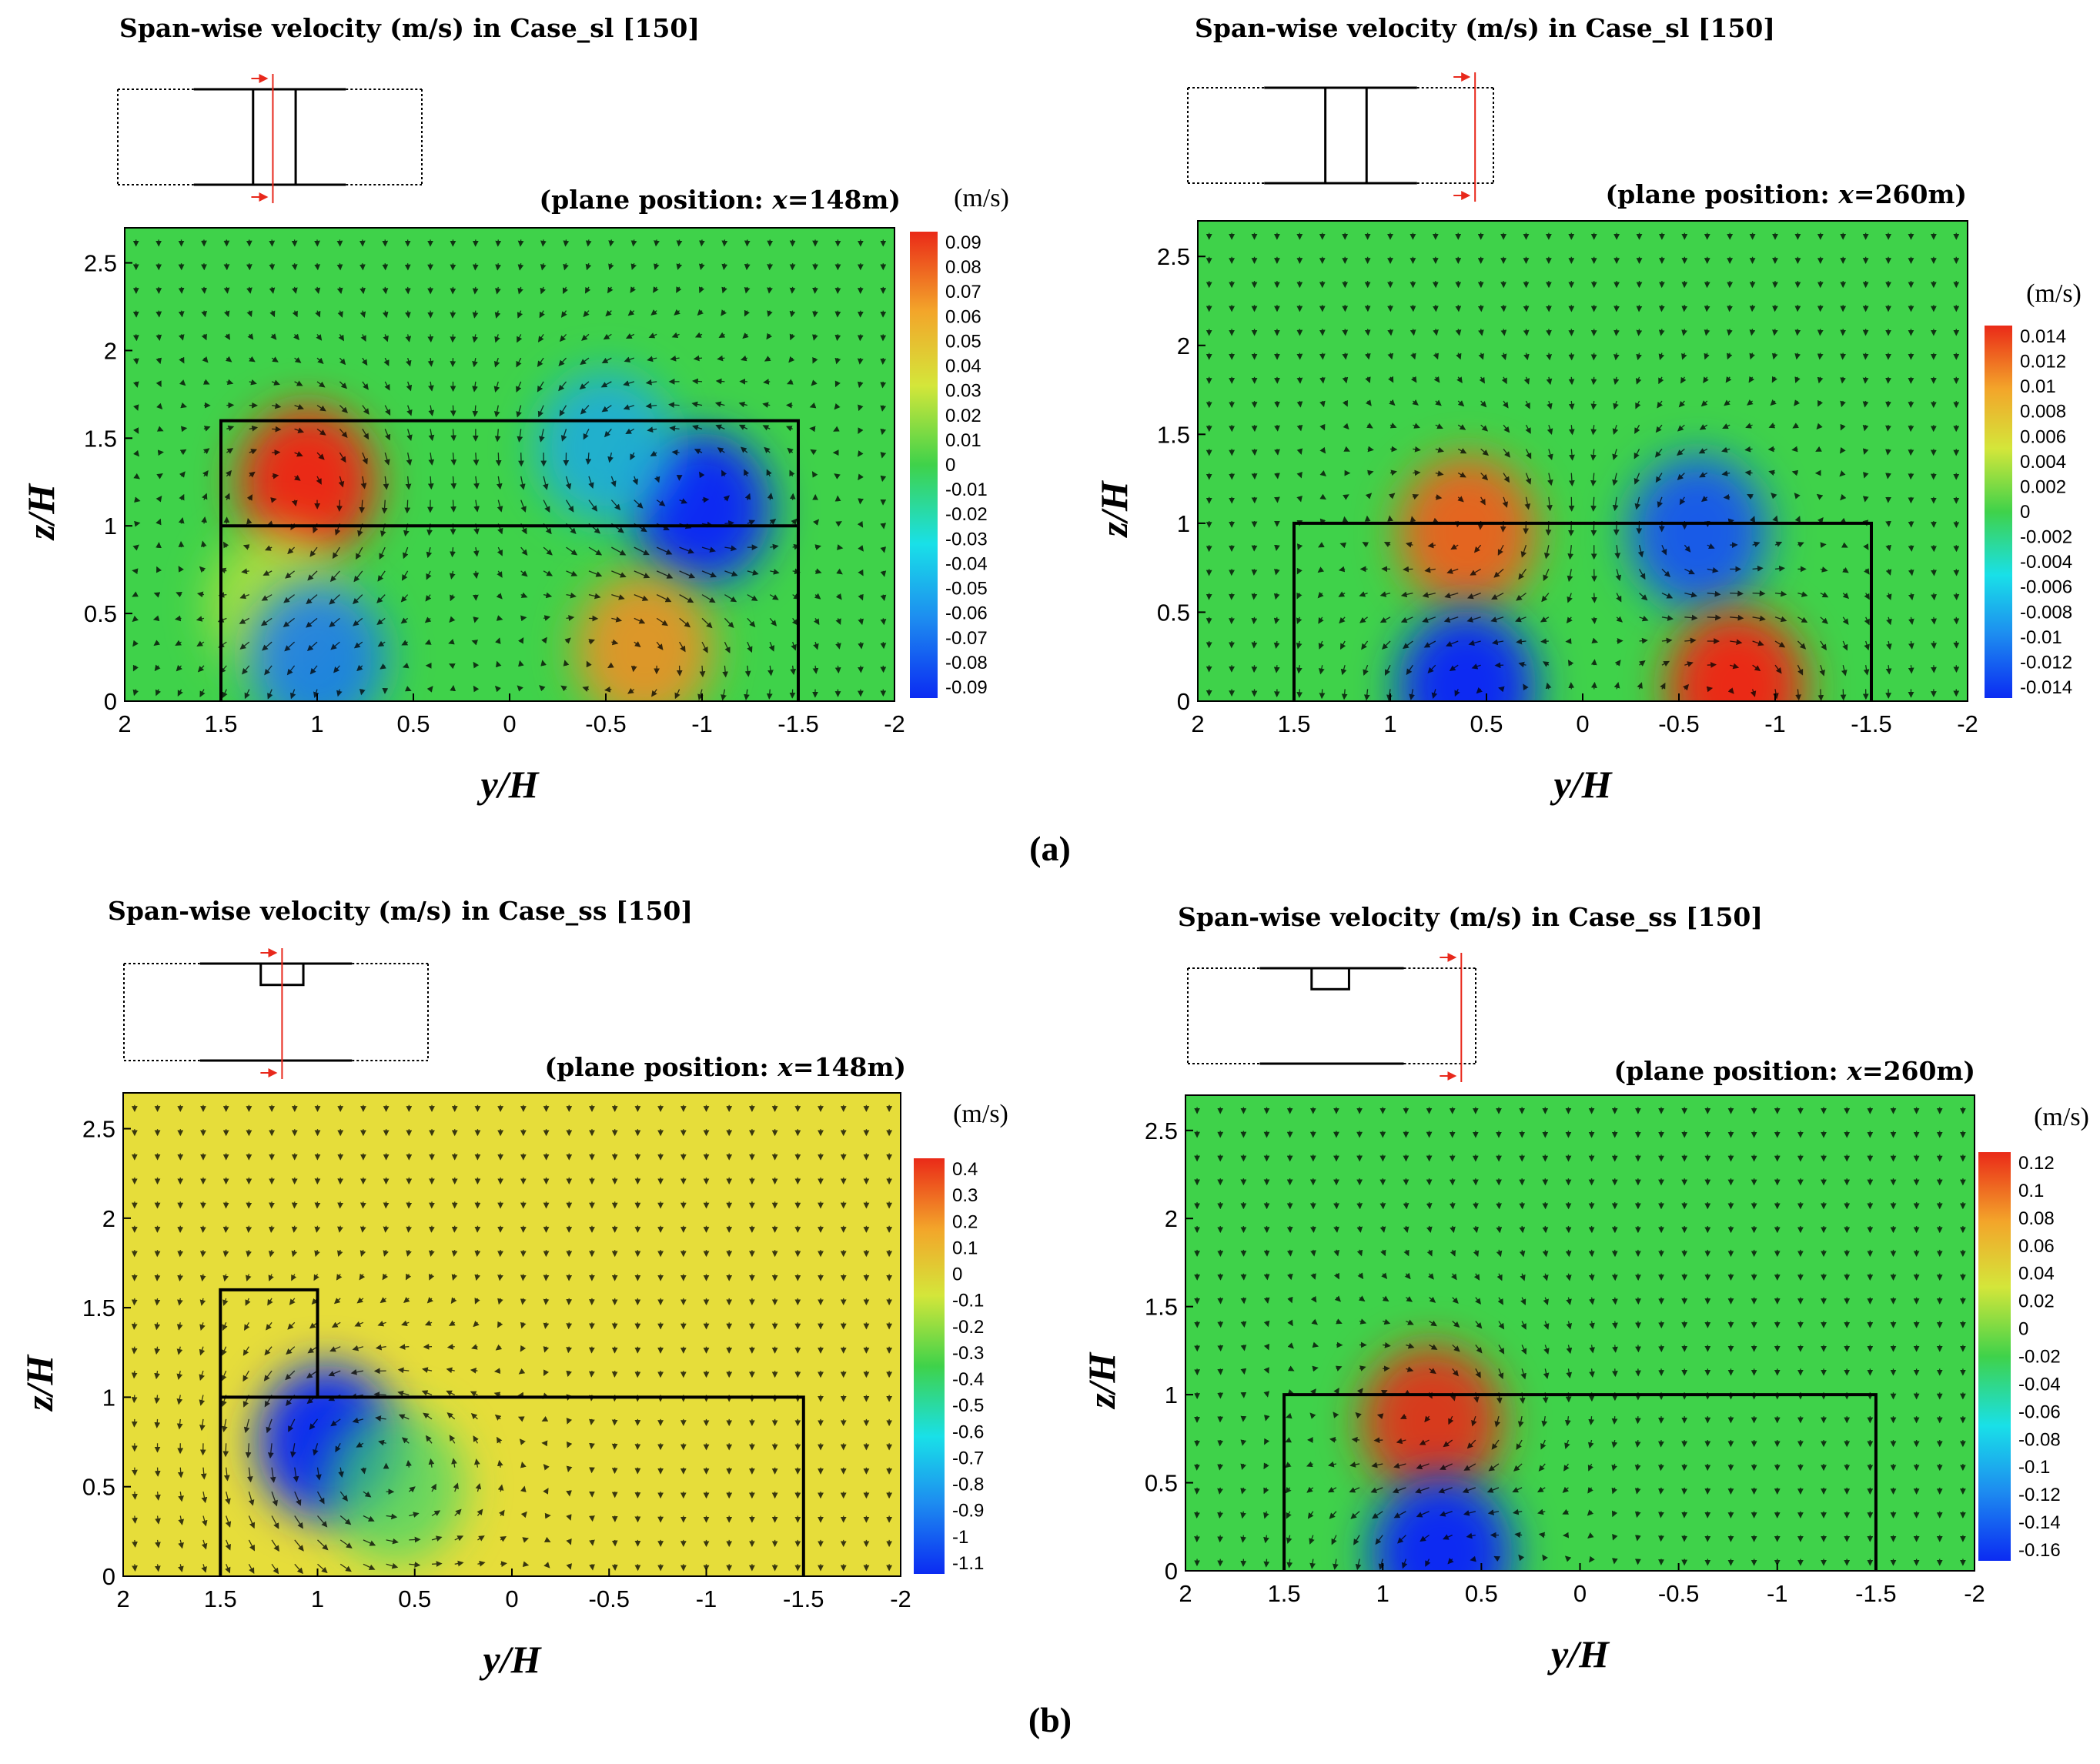 The width and height of the screenshot is (2100, 1764). Describe the element at coordinates (2043, 437) in the screenshot. I see `colorbar-label: 0.006` at that location.